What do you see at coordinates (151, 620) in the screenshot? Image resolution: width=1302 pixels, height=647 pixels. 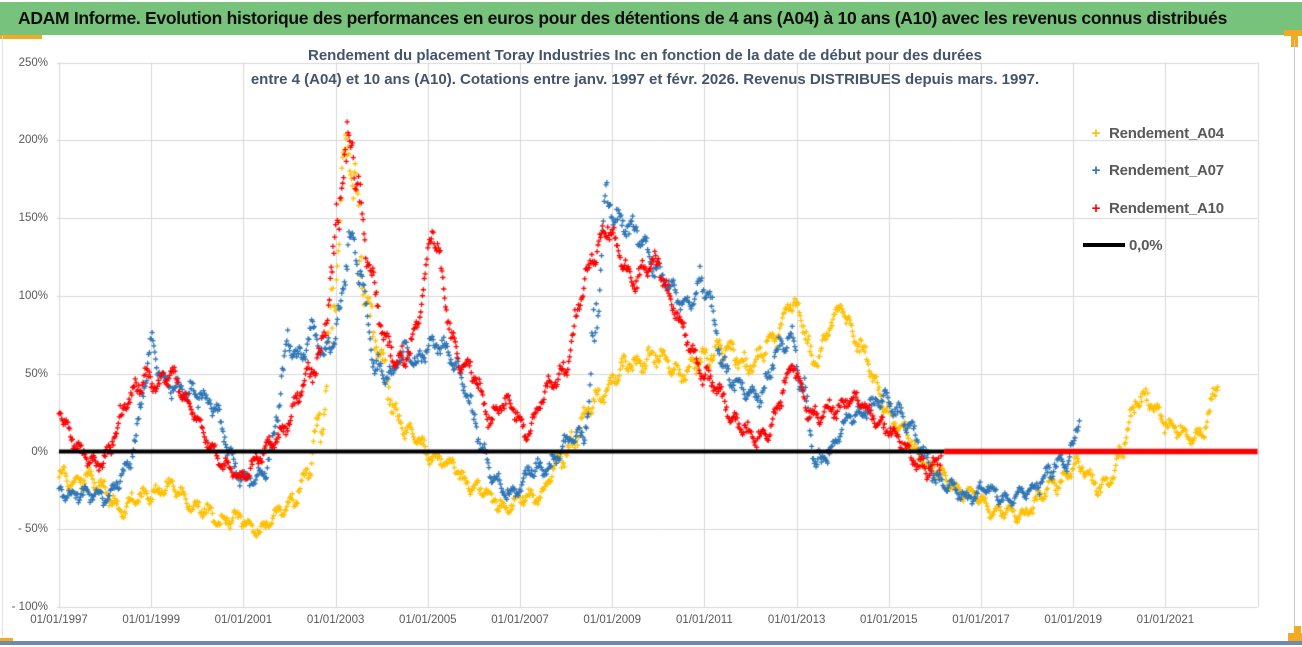 I see `x-tick: 01/01/1999` at bounding box center [151, 620].